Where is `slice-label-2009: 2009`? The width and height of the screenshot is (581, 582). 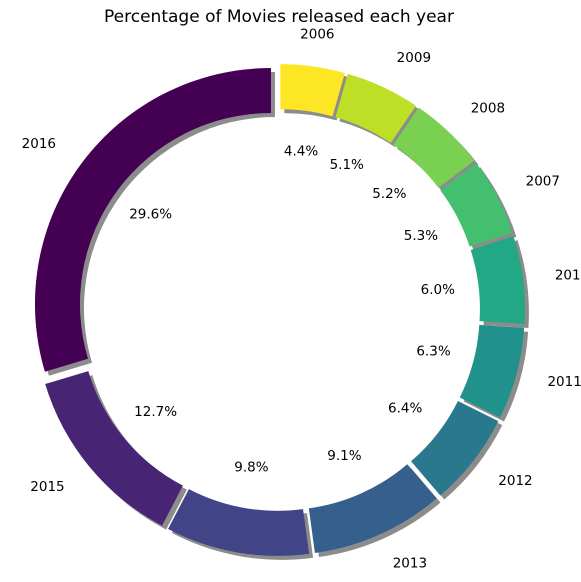
slice-label-2009: 2009 is located at coordinates (414, 58).